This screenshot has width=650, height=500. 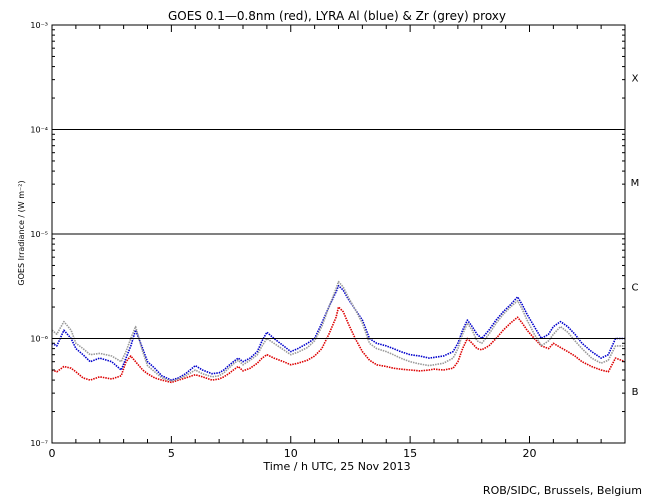 I want to click on flare-class-labels: X M C B, so click(x=635, y=235).